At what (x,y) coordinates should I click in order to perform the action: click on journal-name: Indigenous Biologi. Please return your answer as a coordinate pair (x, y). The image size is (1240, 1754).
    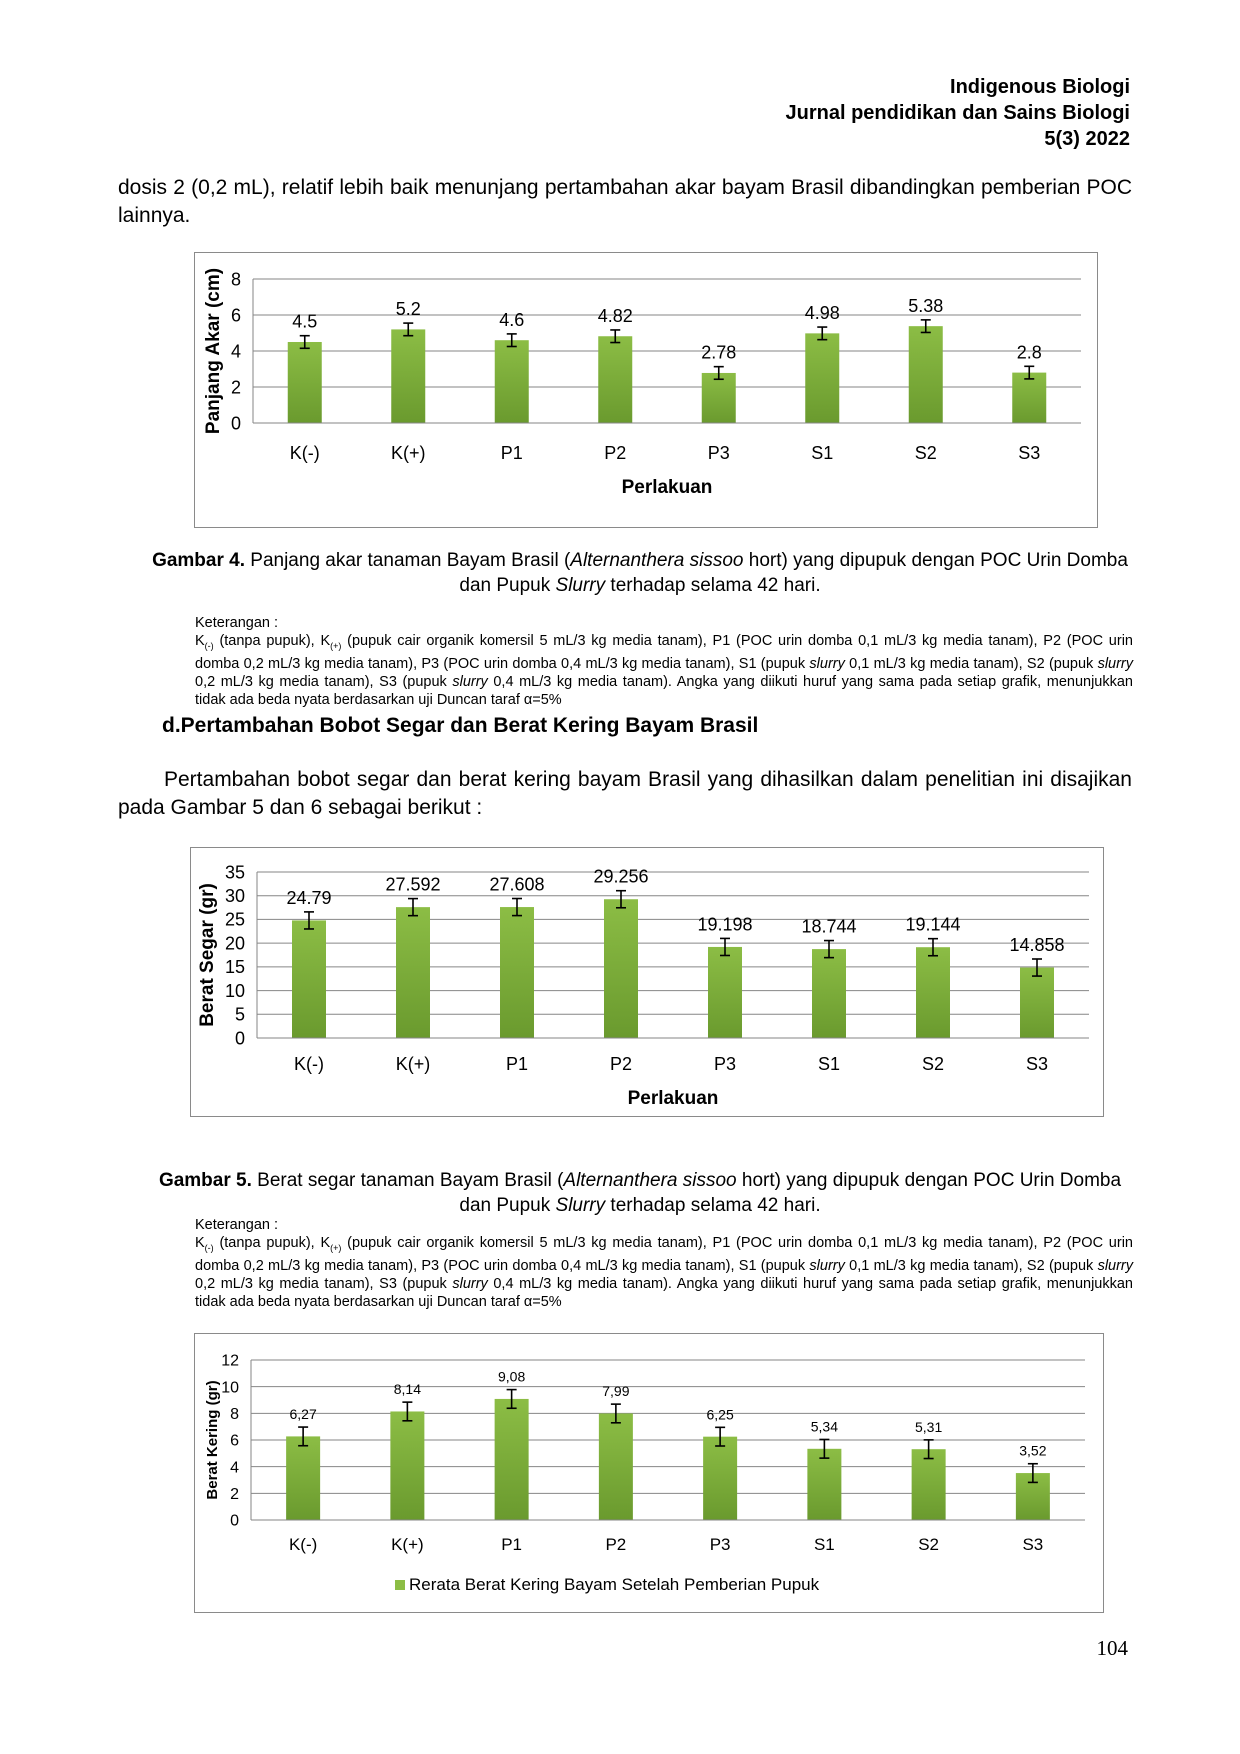
    Looking at the image, I should click on (1040, 87).